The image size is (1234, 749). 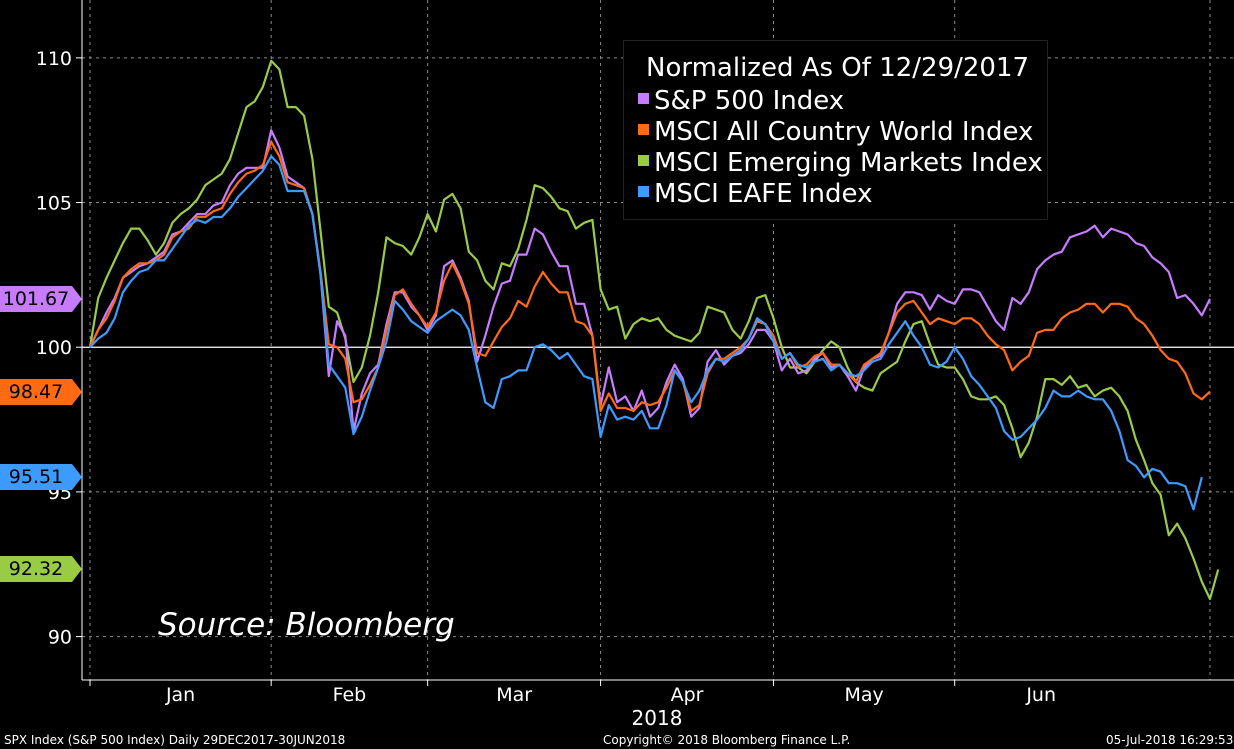 What do you see at coordinates (41, 477) in the screenshot?
I see `last-value-label-3: 95.51` at bounding box center [41, 477].